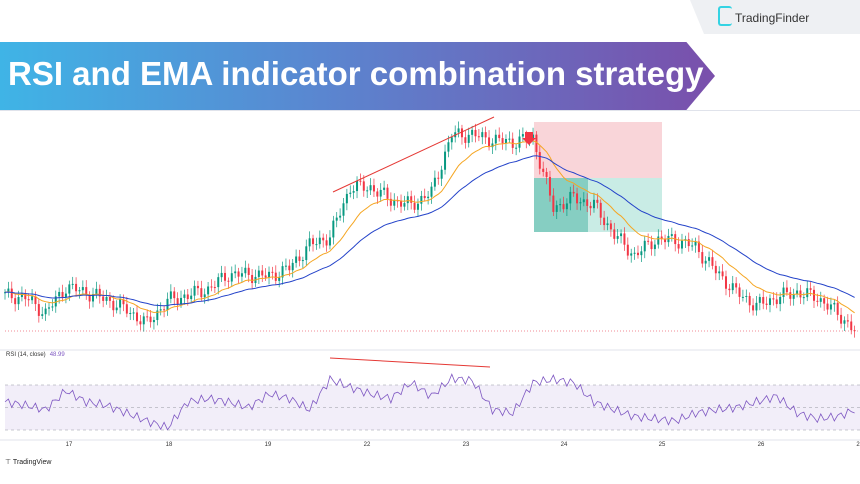 Image resolution: width=860 pixels, height=484 pixels. Describe the element at coordinates (410, 362) in the screenshot. I see `rsi-trendline` at that location.